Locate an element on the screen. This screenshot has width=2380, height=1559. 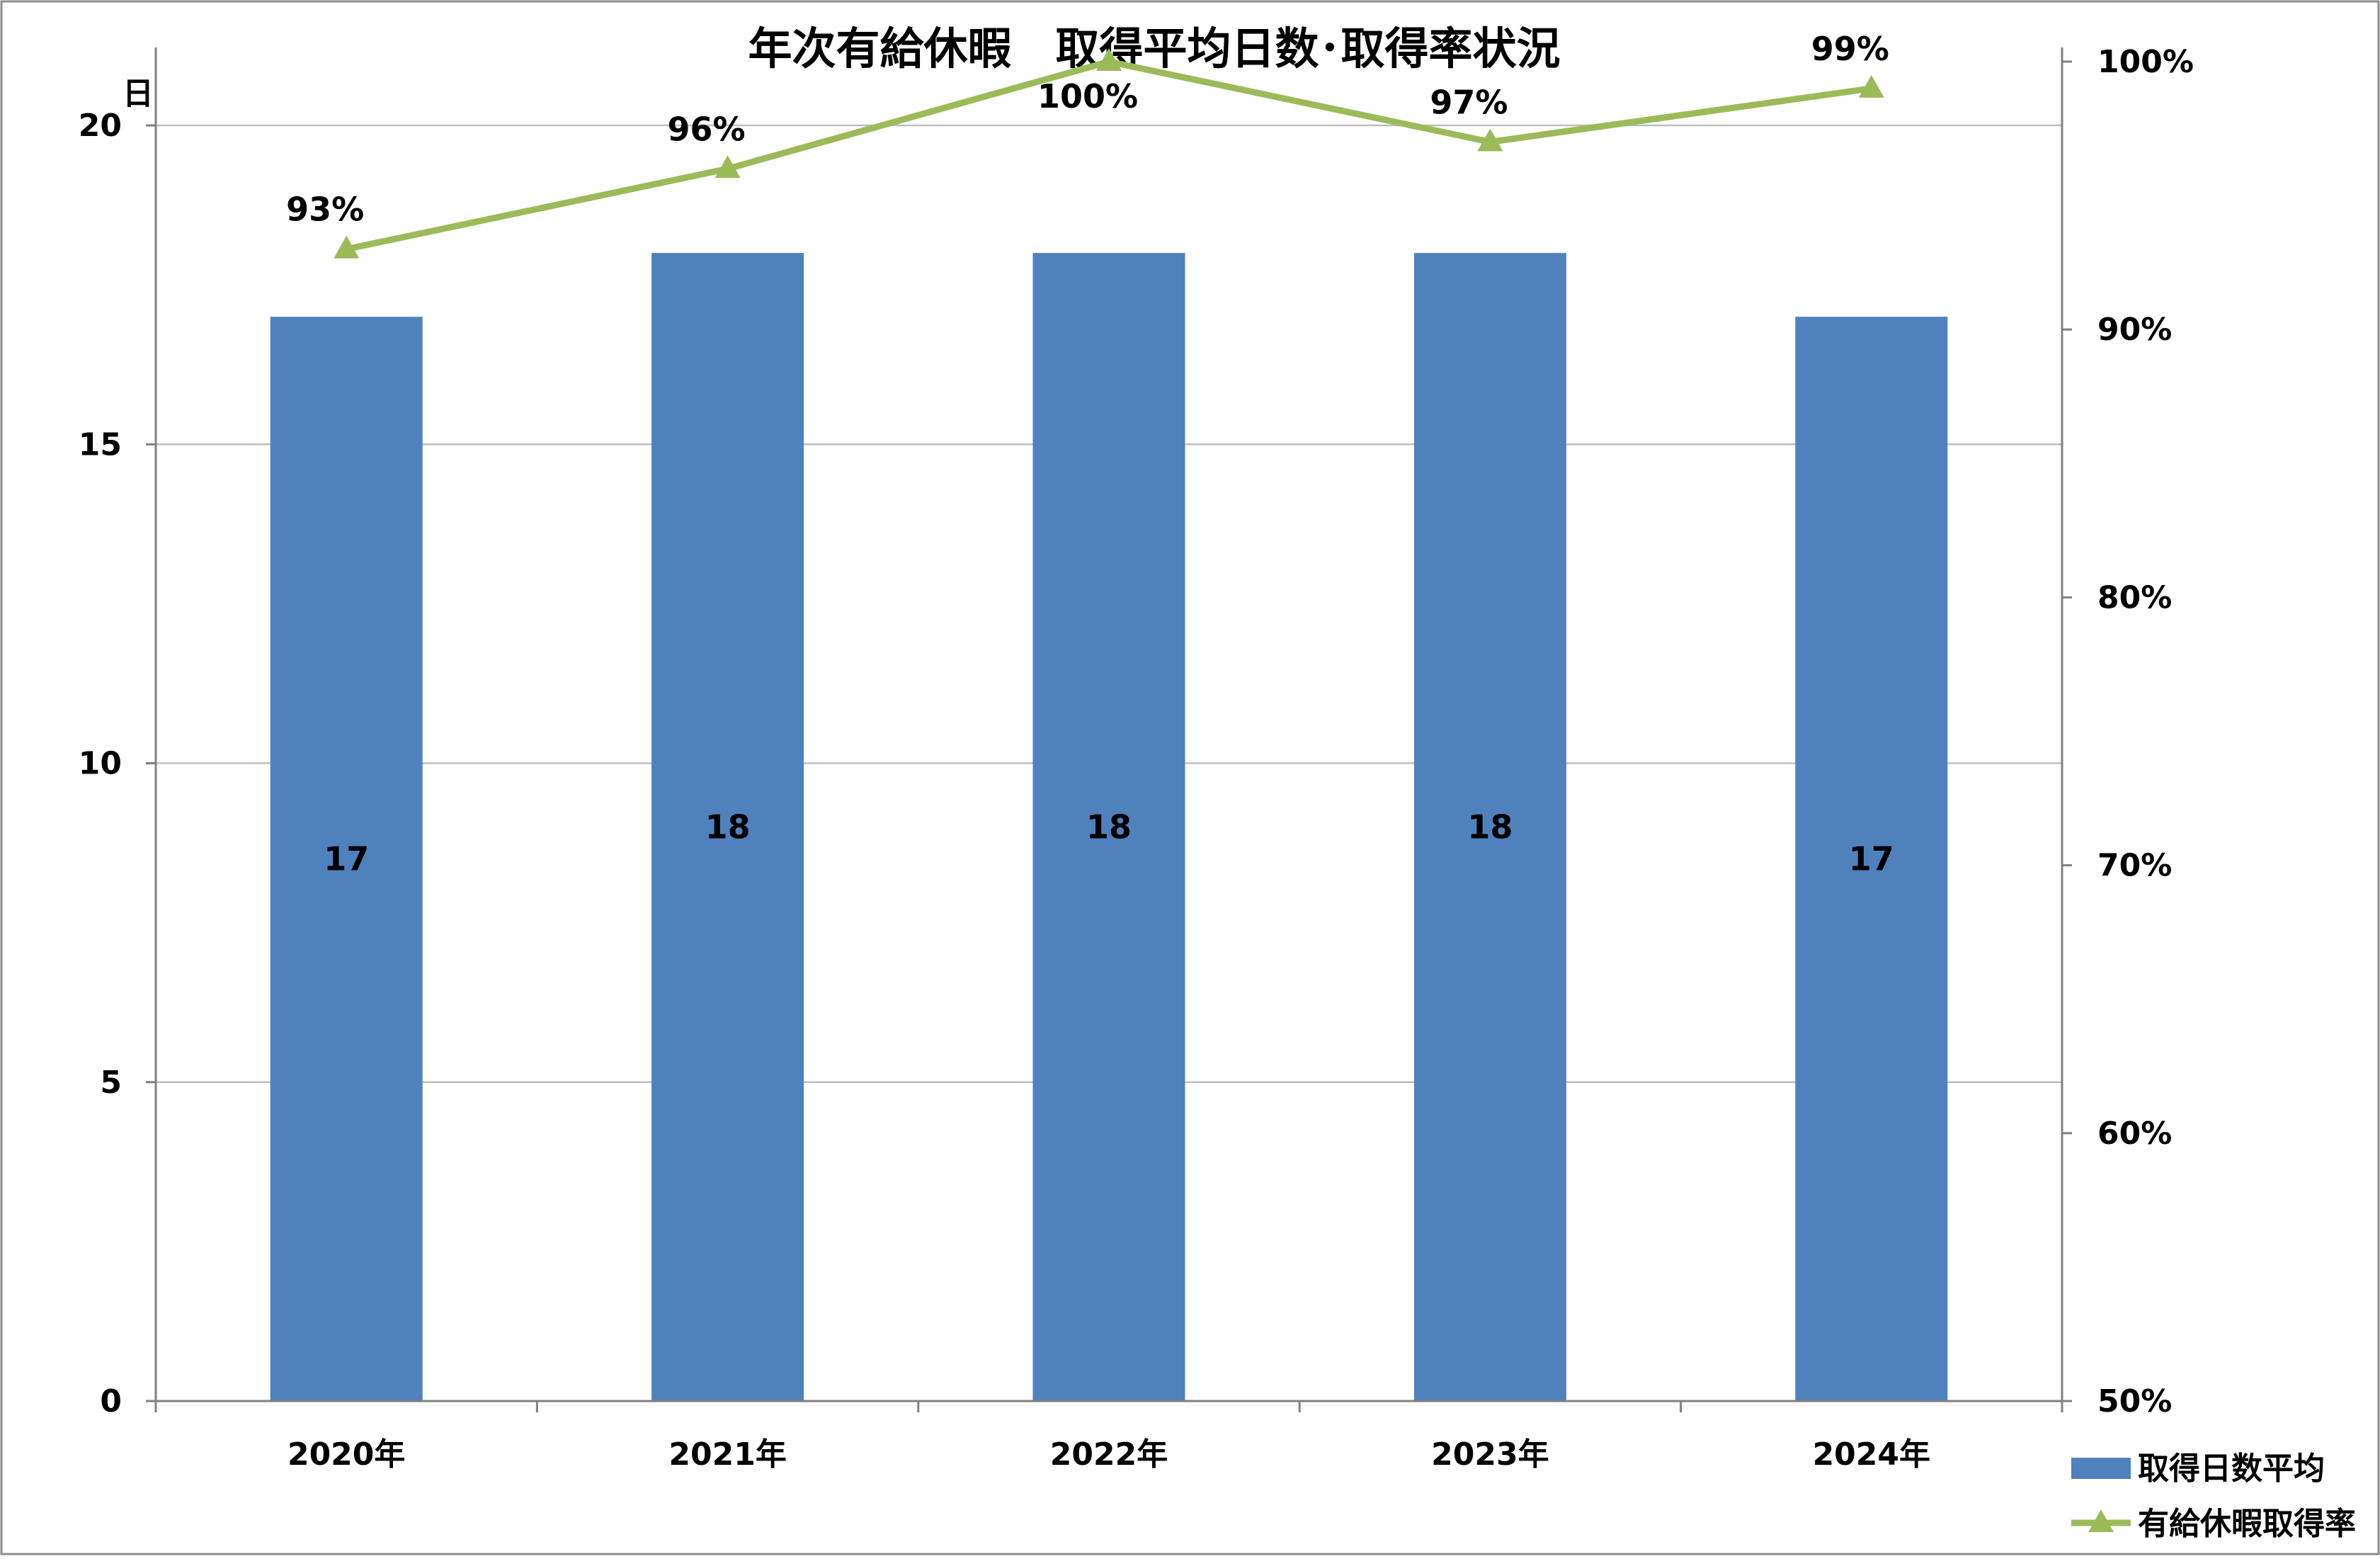
bar-2021年 is located at coordinates (727, 827).